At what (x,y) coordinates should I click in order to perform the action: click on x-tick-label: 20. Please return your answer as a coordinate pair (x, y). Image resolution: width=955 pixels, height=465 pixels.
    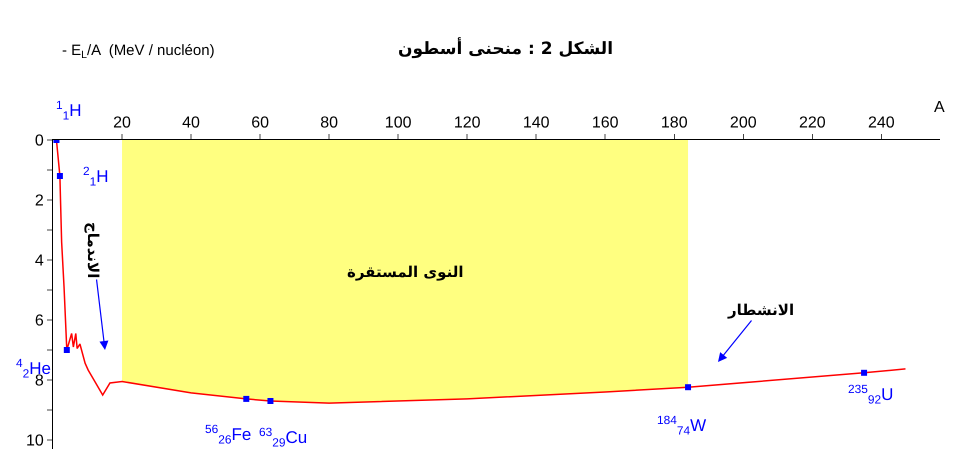
    Looking at the image, I should click on (122, 123).